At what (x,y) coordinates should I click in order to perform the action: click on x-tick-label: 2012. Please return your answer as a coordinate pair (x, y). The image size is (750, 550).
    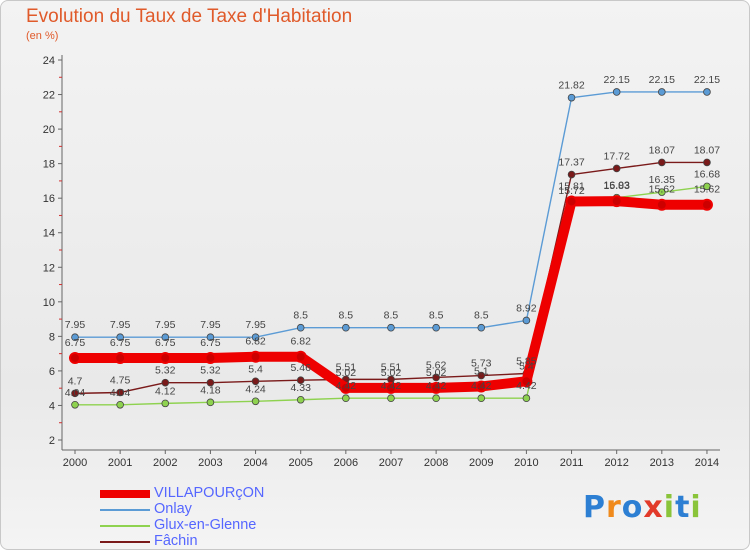
    Looking at the image, I should click on (616, 463).